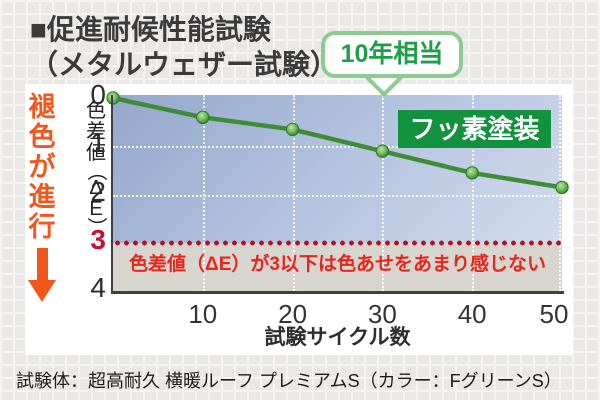  I want to click on threshold-band, so click(337, 267).